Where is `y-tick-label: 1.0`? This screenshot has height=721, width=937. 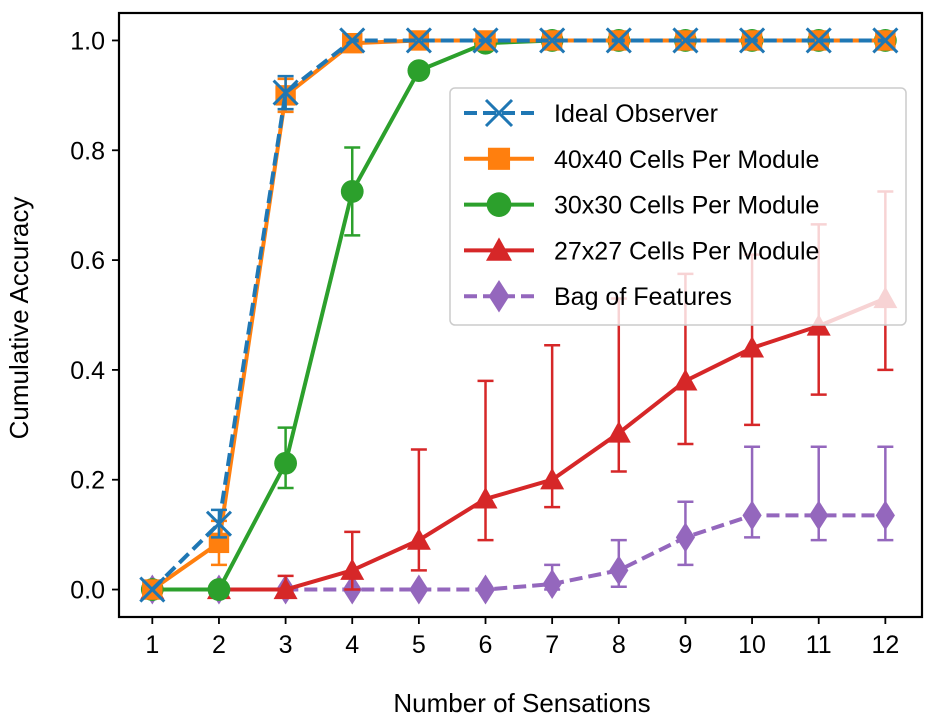 y-tick-label: 1.0 is located at coordinates (87, 41).